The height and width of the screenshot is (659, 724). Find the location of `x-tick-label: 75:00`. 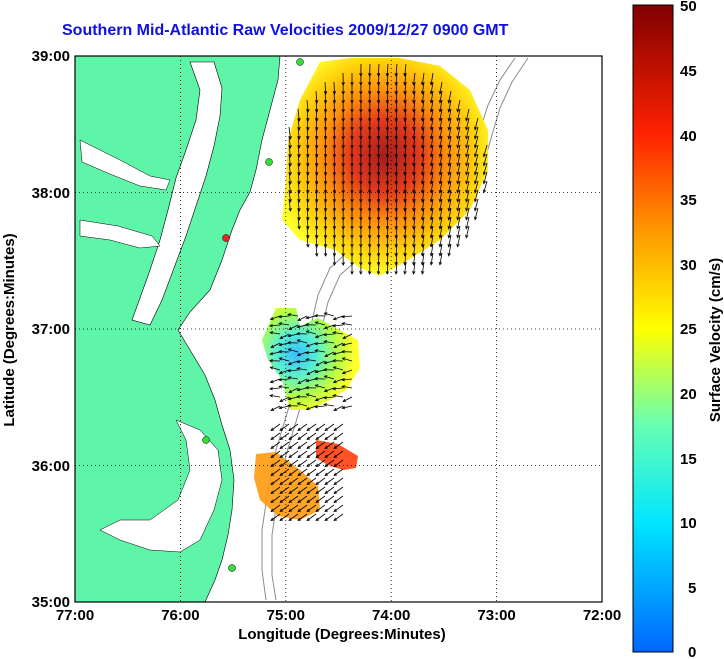

x-tick-label: 75:00 is located at coordinates (286, 615).